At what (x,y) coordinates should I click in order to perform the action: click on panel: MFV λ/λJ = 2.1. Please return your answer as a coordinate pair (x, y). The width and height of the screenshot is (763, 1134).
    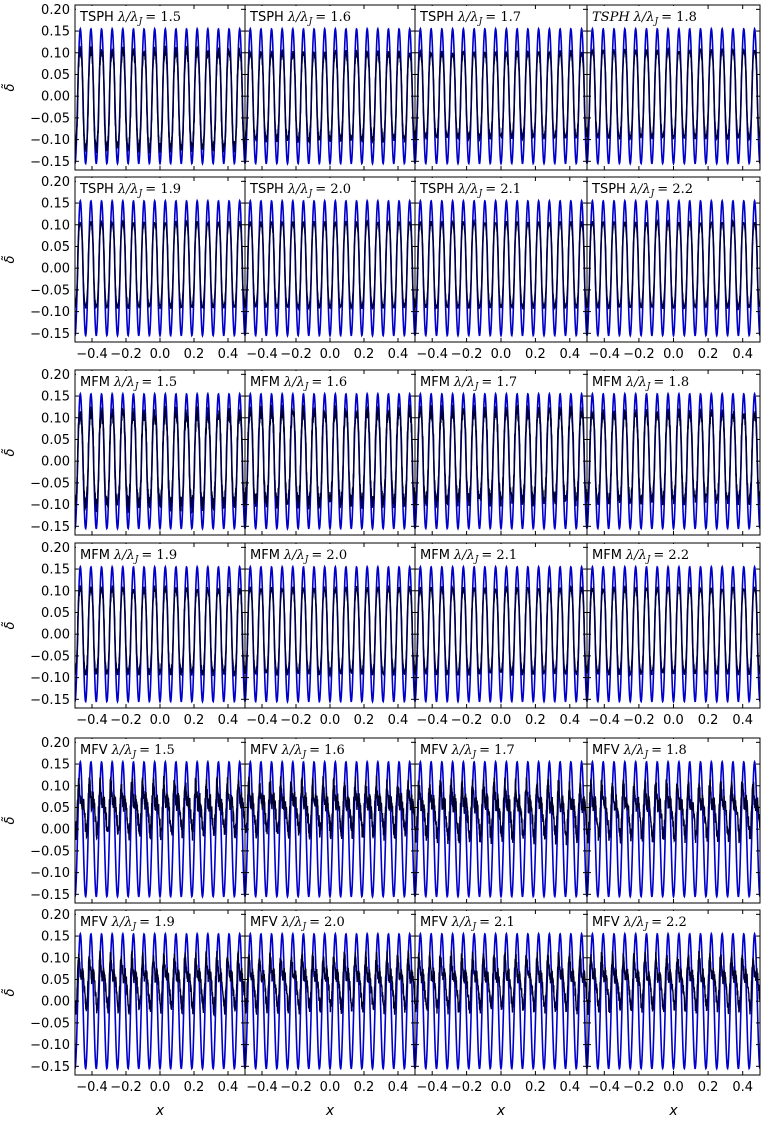
    Looking at the image, I should click on (501, 992).